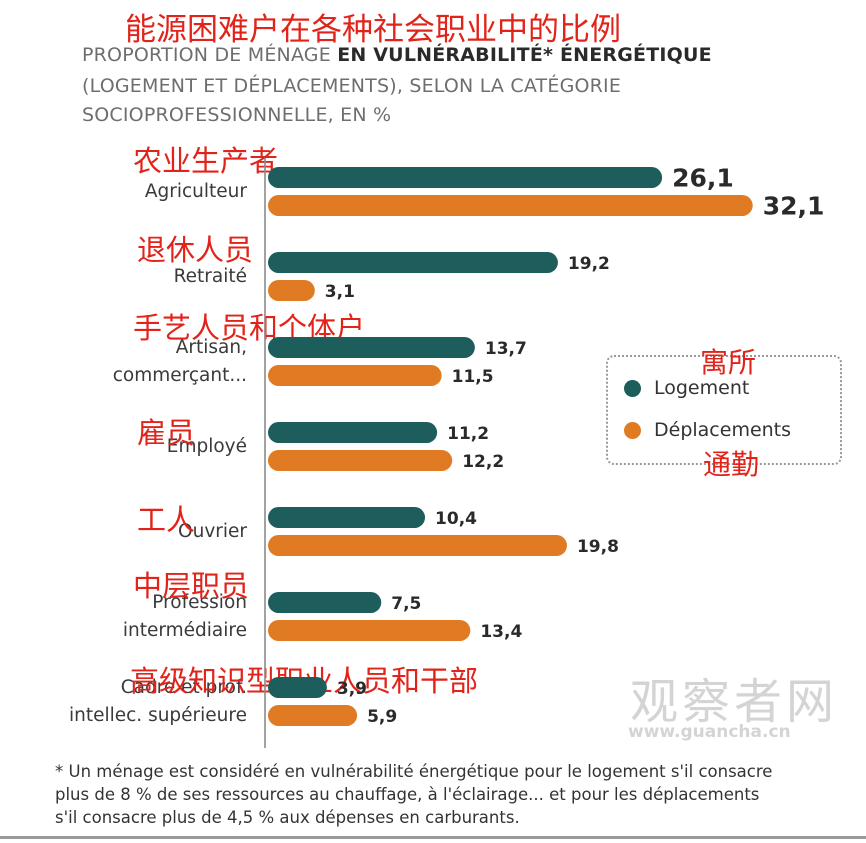 This screenshot has height=843, width=866. I want to click on value-label-deplacements-3: 12,2, so click(483, 462).